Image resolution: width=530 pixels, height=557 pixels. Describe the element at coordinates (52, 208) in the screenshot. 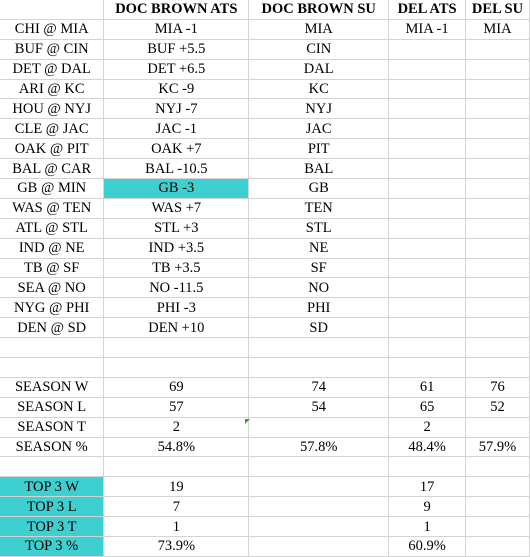

I see `matchup-cell: WAS @ TEN` at that location.